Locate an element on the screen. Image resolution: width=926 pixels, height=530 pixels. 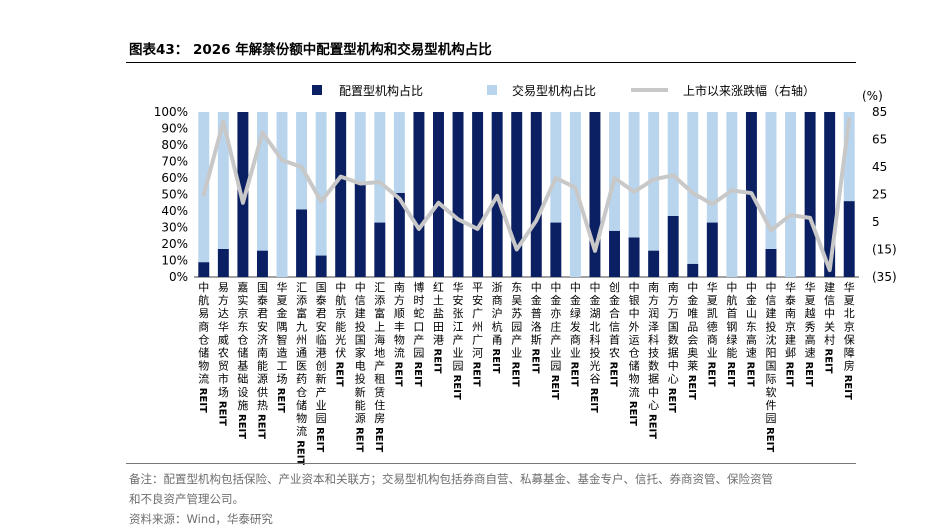
x-tick-char: 杭 is located at coordinates (497, 326).